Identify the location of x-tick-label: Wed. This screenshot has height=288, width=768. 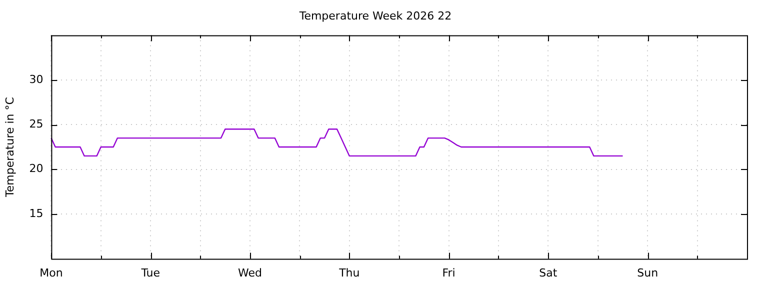
(250, 273).